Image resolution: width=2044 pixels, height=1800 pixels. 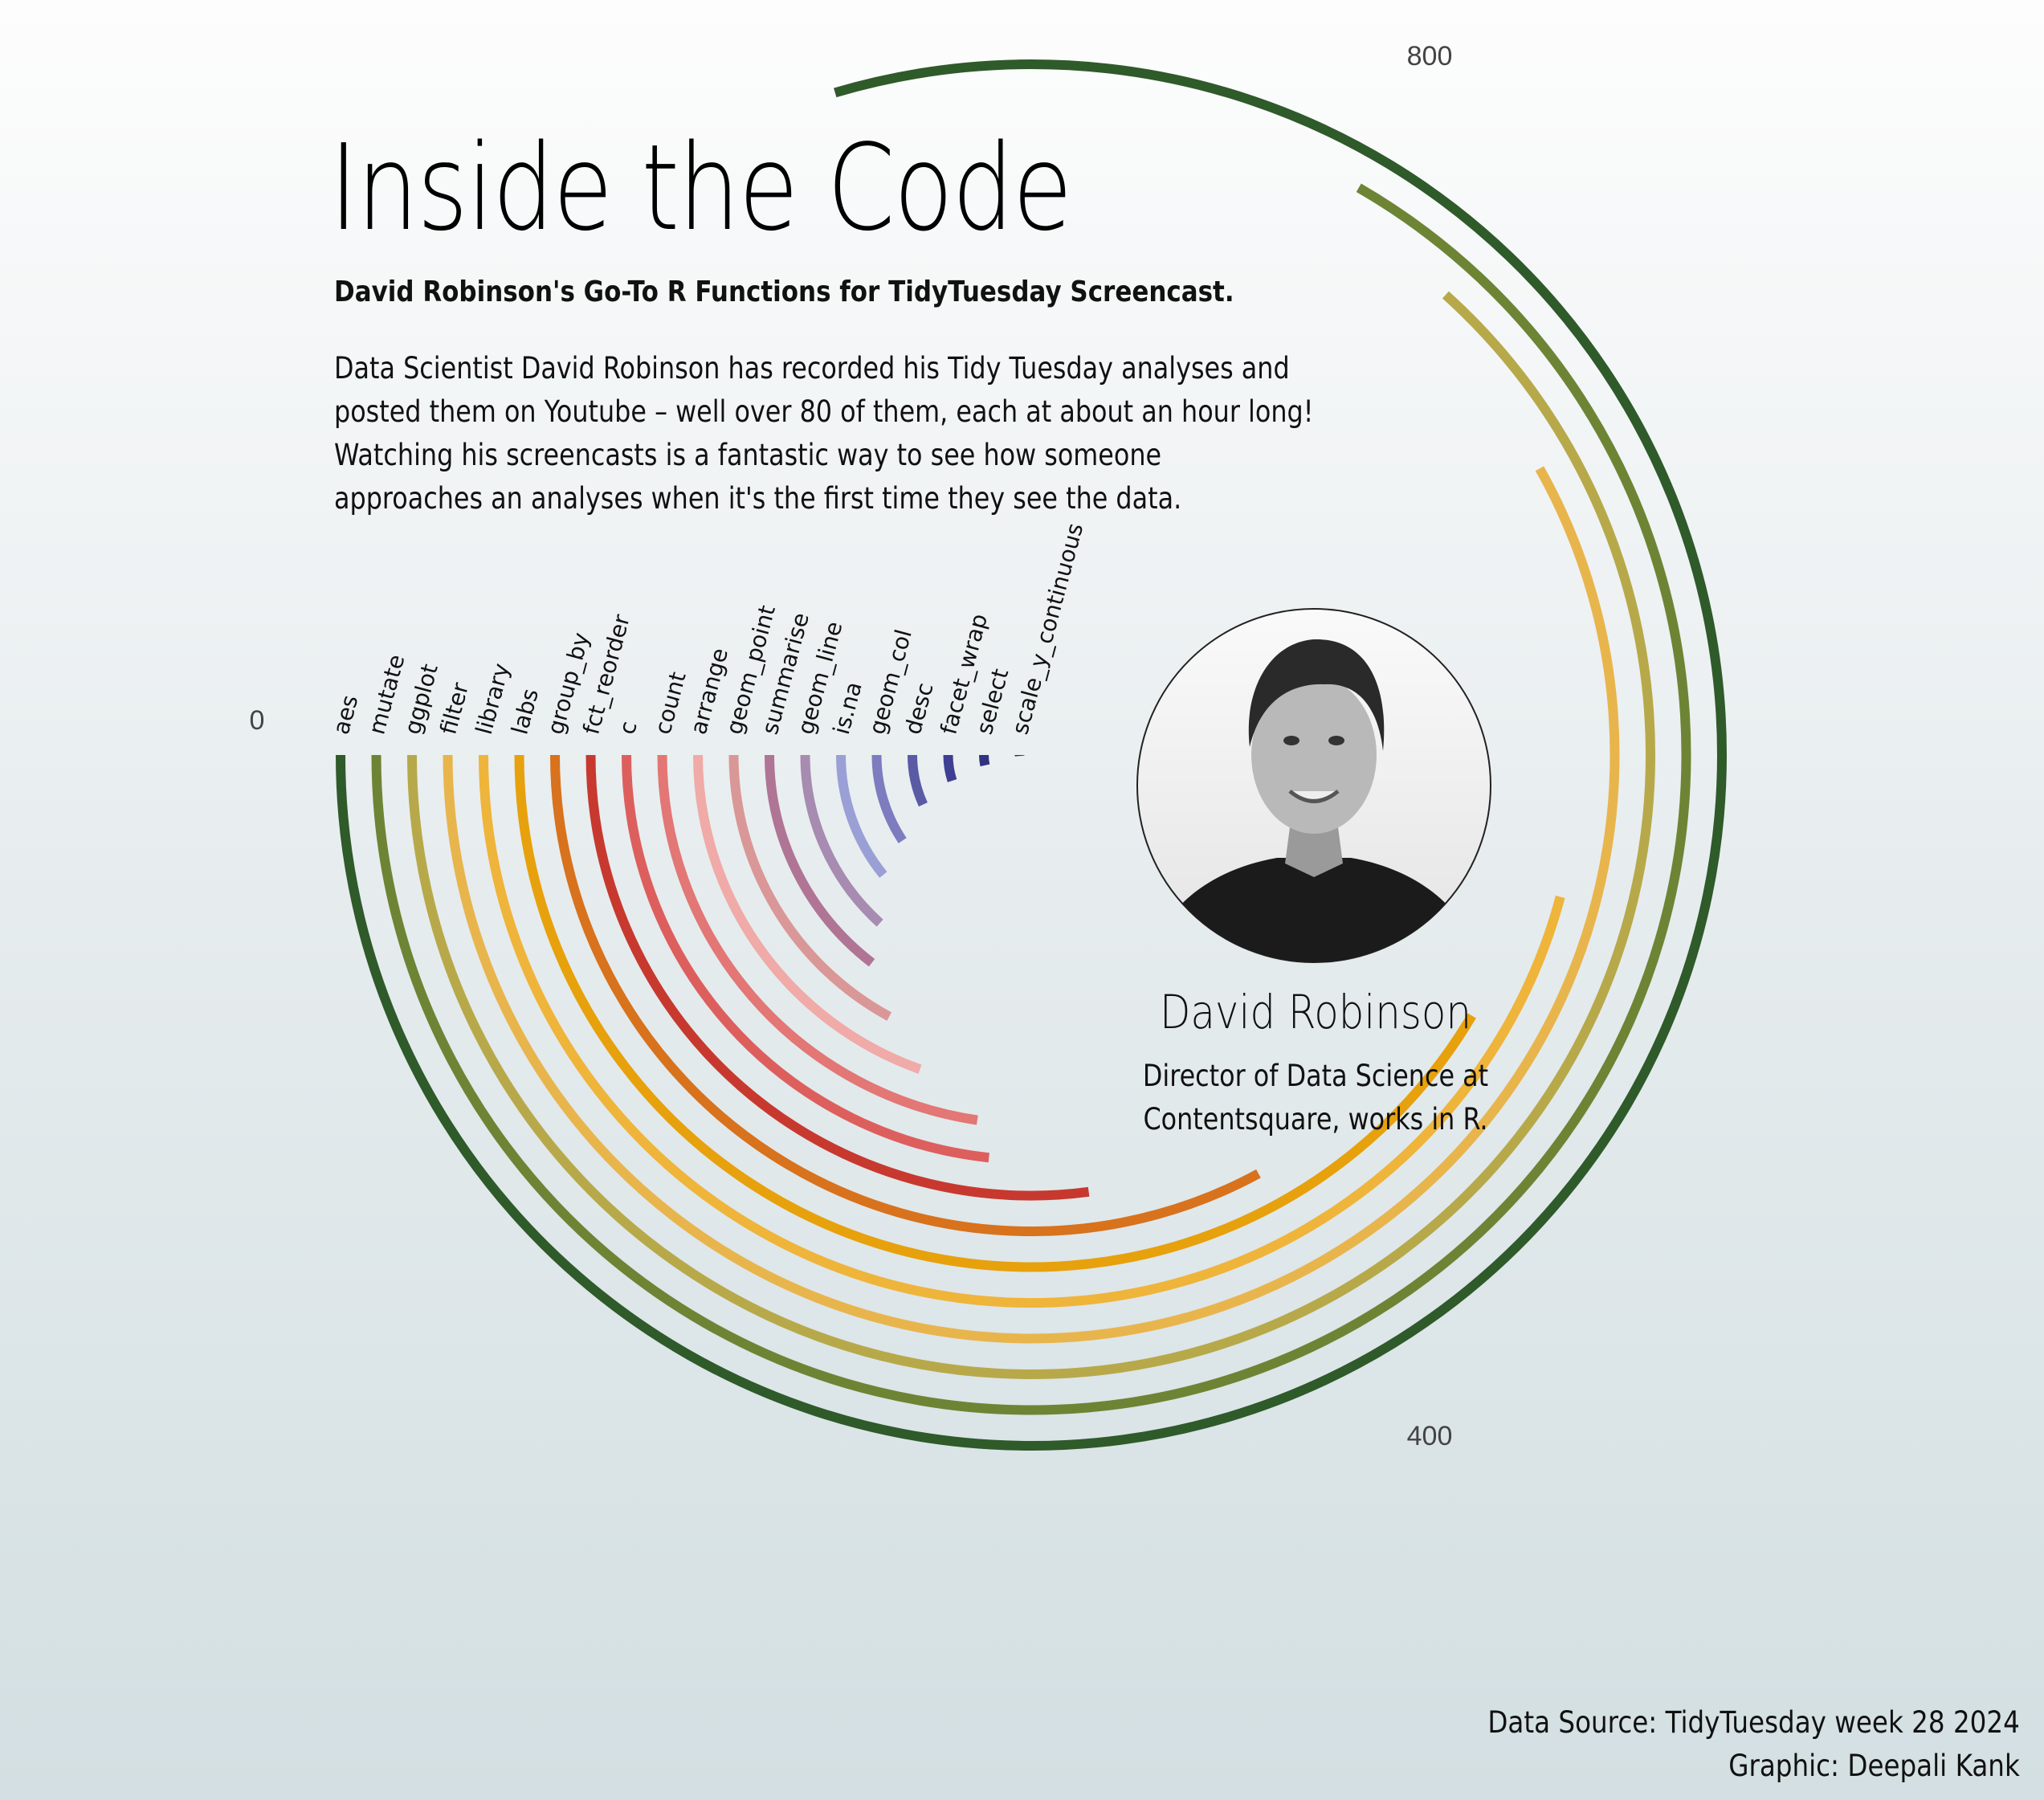 I want to click on tick-label-400: 400, so click(x=1430, y=1436).